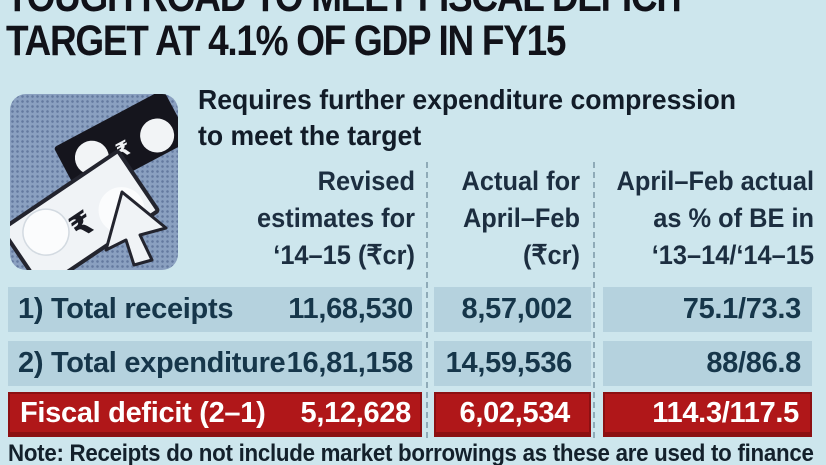  I want to click on down-arrow-icon, so click(136, 228).